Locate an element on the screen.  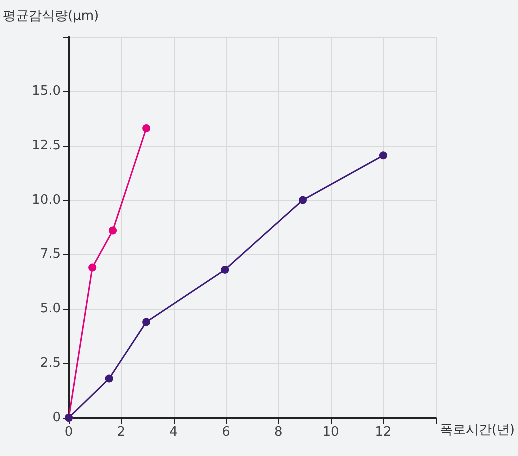
x-tick-label: 0 is located at coordinates (69, 432).